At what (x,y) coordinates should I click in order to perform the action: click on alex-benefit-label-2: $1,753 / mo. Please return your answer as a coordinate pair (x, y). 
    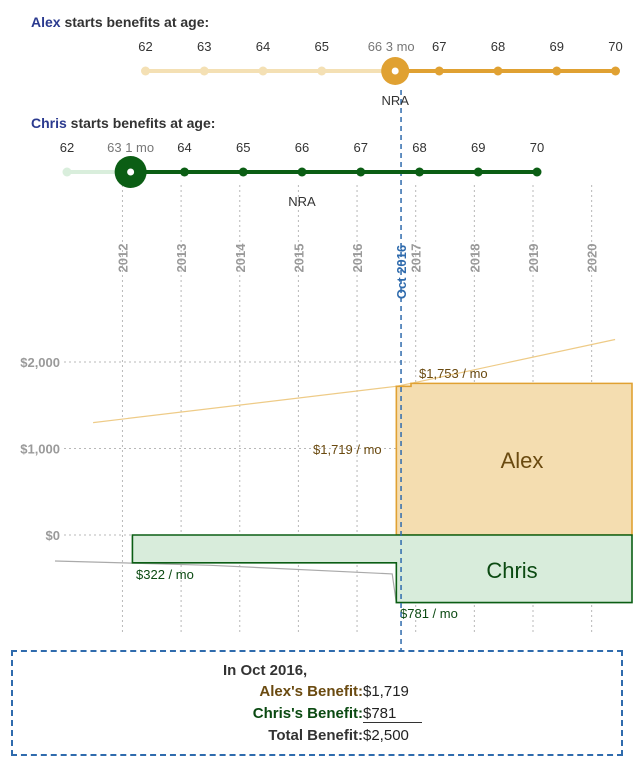
    Looking at the image, I should click on (453, 373).